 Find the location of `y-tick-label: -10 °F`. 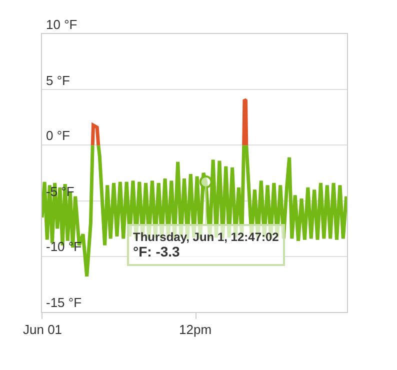

y-tick-label: -10 °F is located at coordinates (64, 246).